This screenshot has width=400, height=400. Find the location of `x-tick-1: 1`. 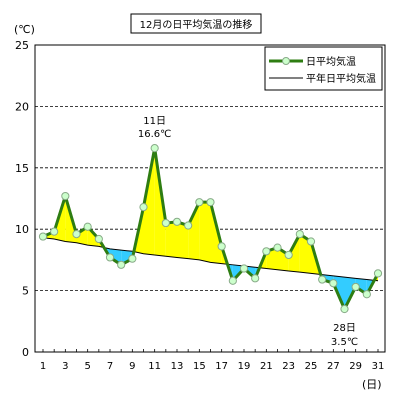

x-tick-1: 1 is located at coordinates (43, 366).